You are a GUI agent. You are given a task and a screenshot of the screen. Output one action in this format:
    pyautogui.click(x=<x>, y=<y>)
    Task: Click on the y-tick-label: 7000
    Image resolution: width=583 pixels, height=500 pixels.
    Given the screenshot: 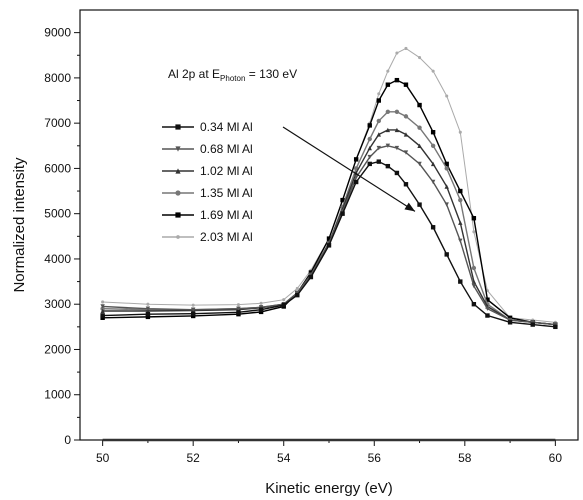 What is the action you would take?
    pyautogui.click(x=57, y=123)
    